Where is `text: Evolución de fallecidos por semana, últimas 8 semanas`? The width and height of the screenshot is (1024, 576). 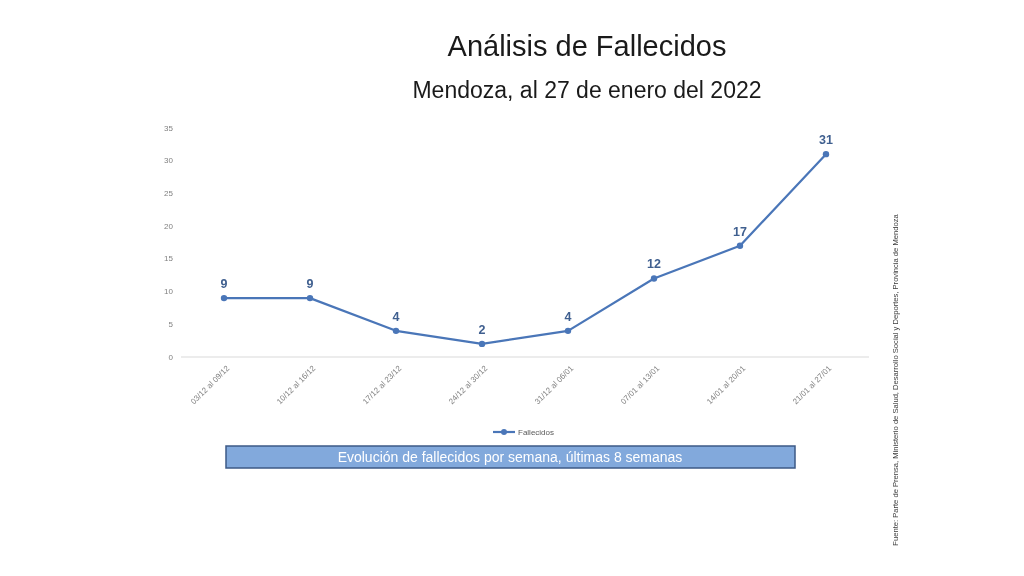 text: Evolución de fallecidos por semana, últimas 8 semanas is located at coordinates (510, 456).